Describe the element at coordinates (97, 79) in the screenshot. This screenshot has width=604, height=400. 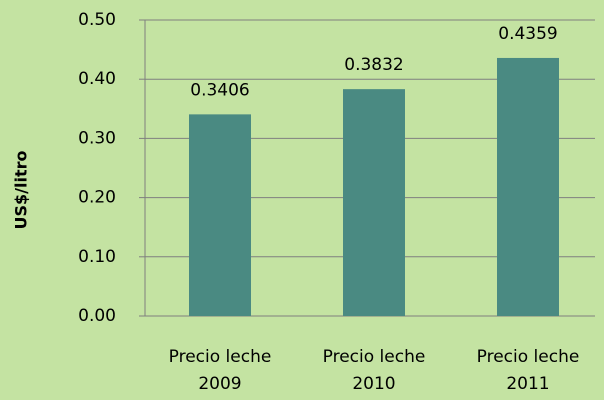
I see `y-tick-label: 0.40` at that location.